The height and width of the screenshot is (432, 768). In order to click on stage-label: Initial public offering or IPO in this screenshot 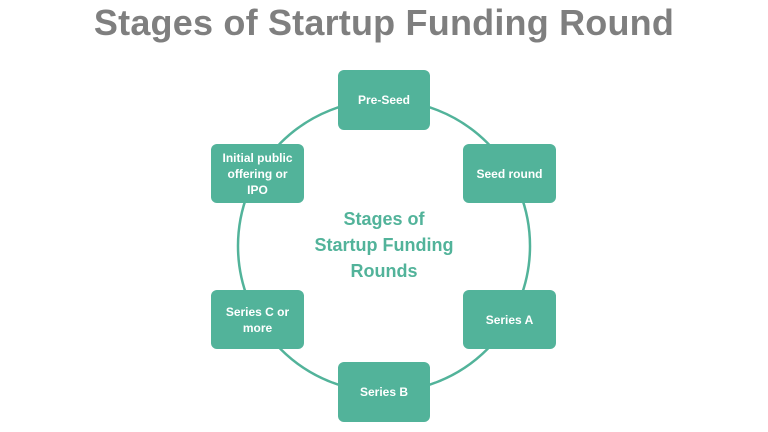, I will do `click(257, 173)`.